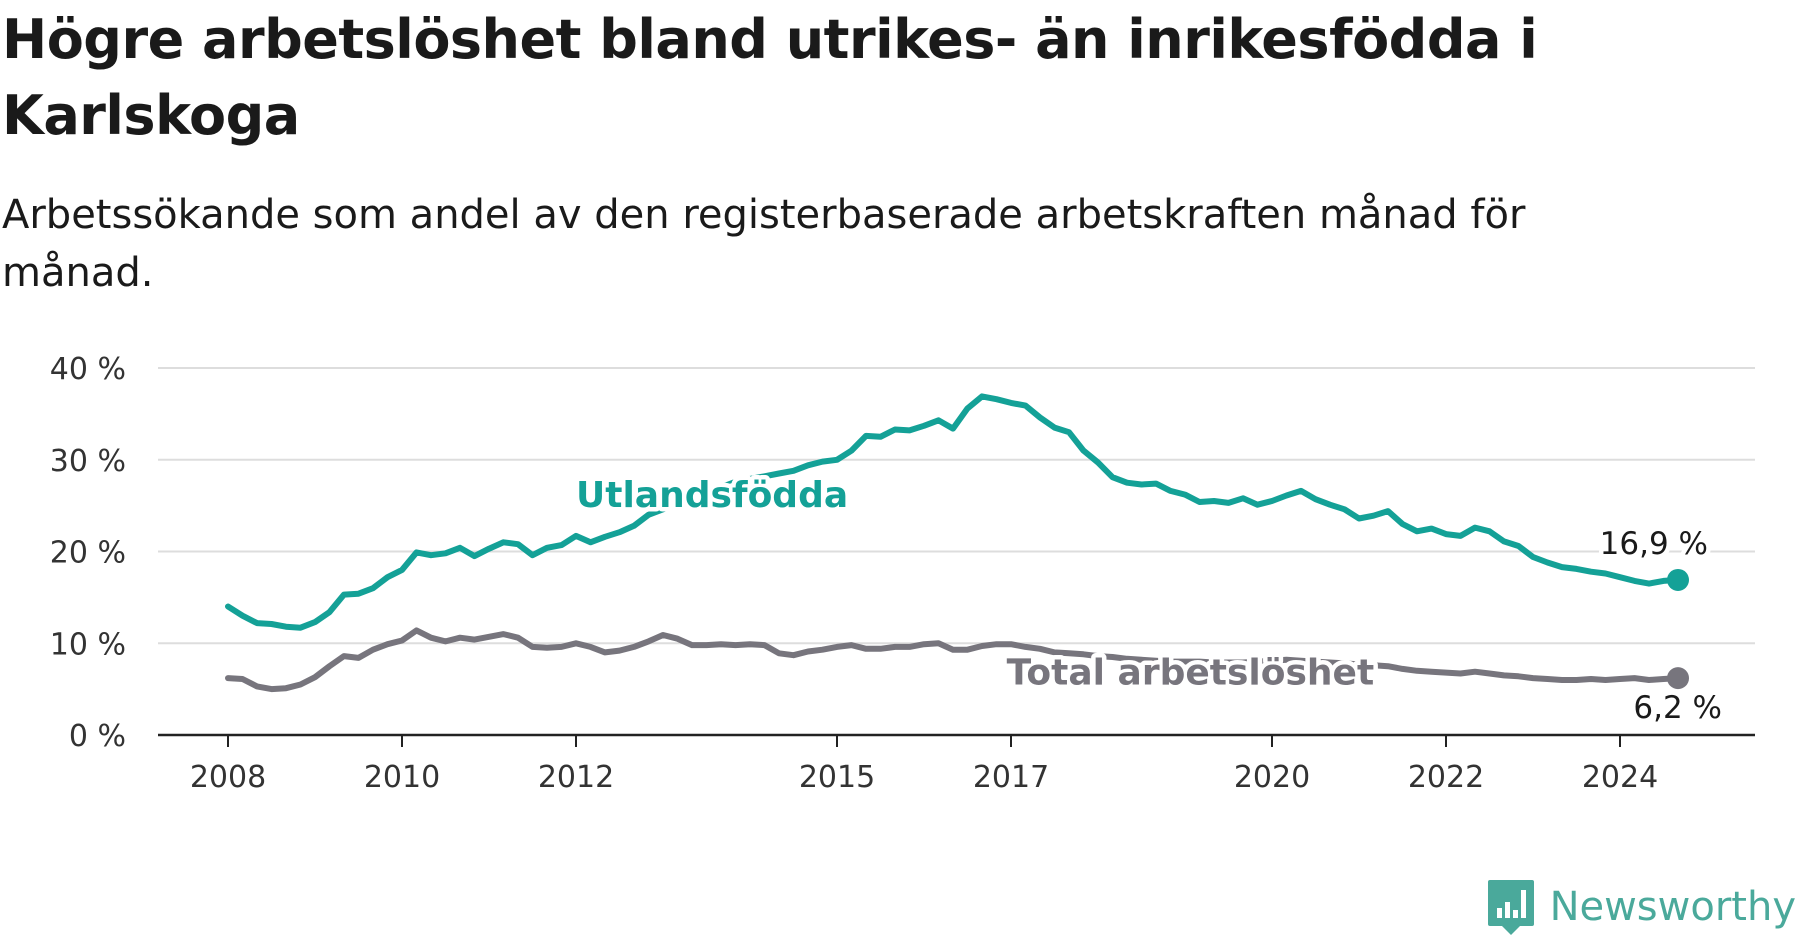 Image resolution: width=1800 pixels, height=948 pixels. What do you see at coordinates (402, 777) in the screenshot?
I see `x-tick-label: 2010` at bounding box center [402, 777].